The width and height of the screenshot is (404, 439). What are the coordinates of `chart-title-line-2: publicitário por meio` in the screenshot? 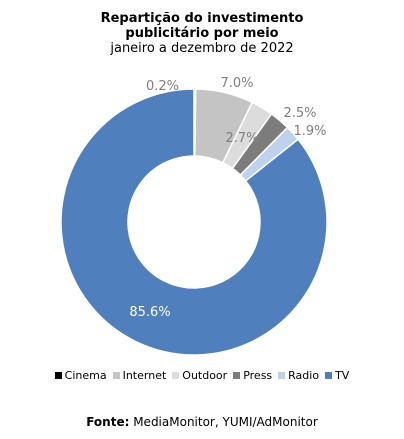 It's located at (202, 33).